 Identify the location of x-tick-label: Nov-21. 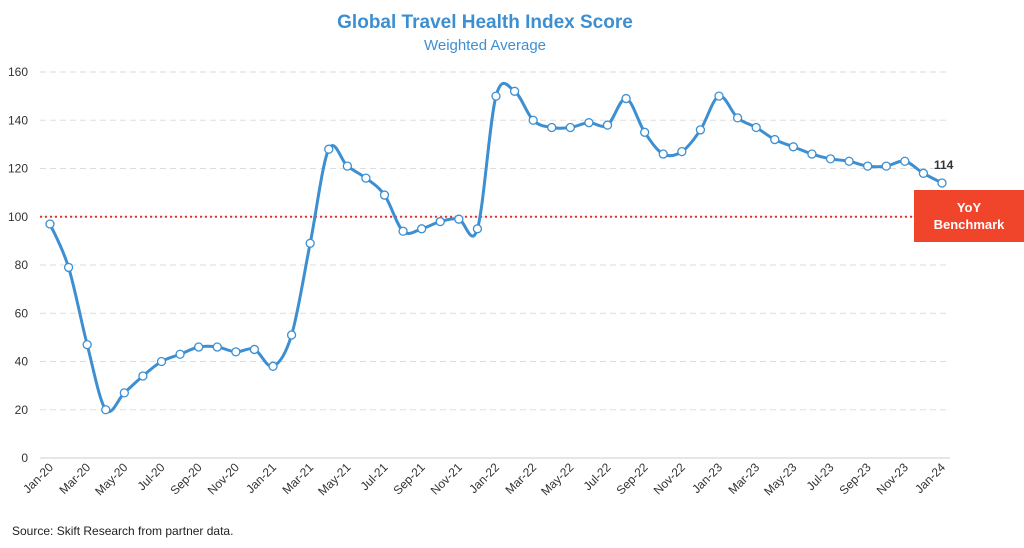
(446, 478).